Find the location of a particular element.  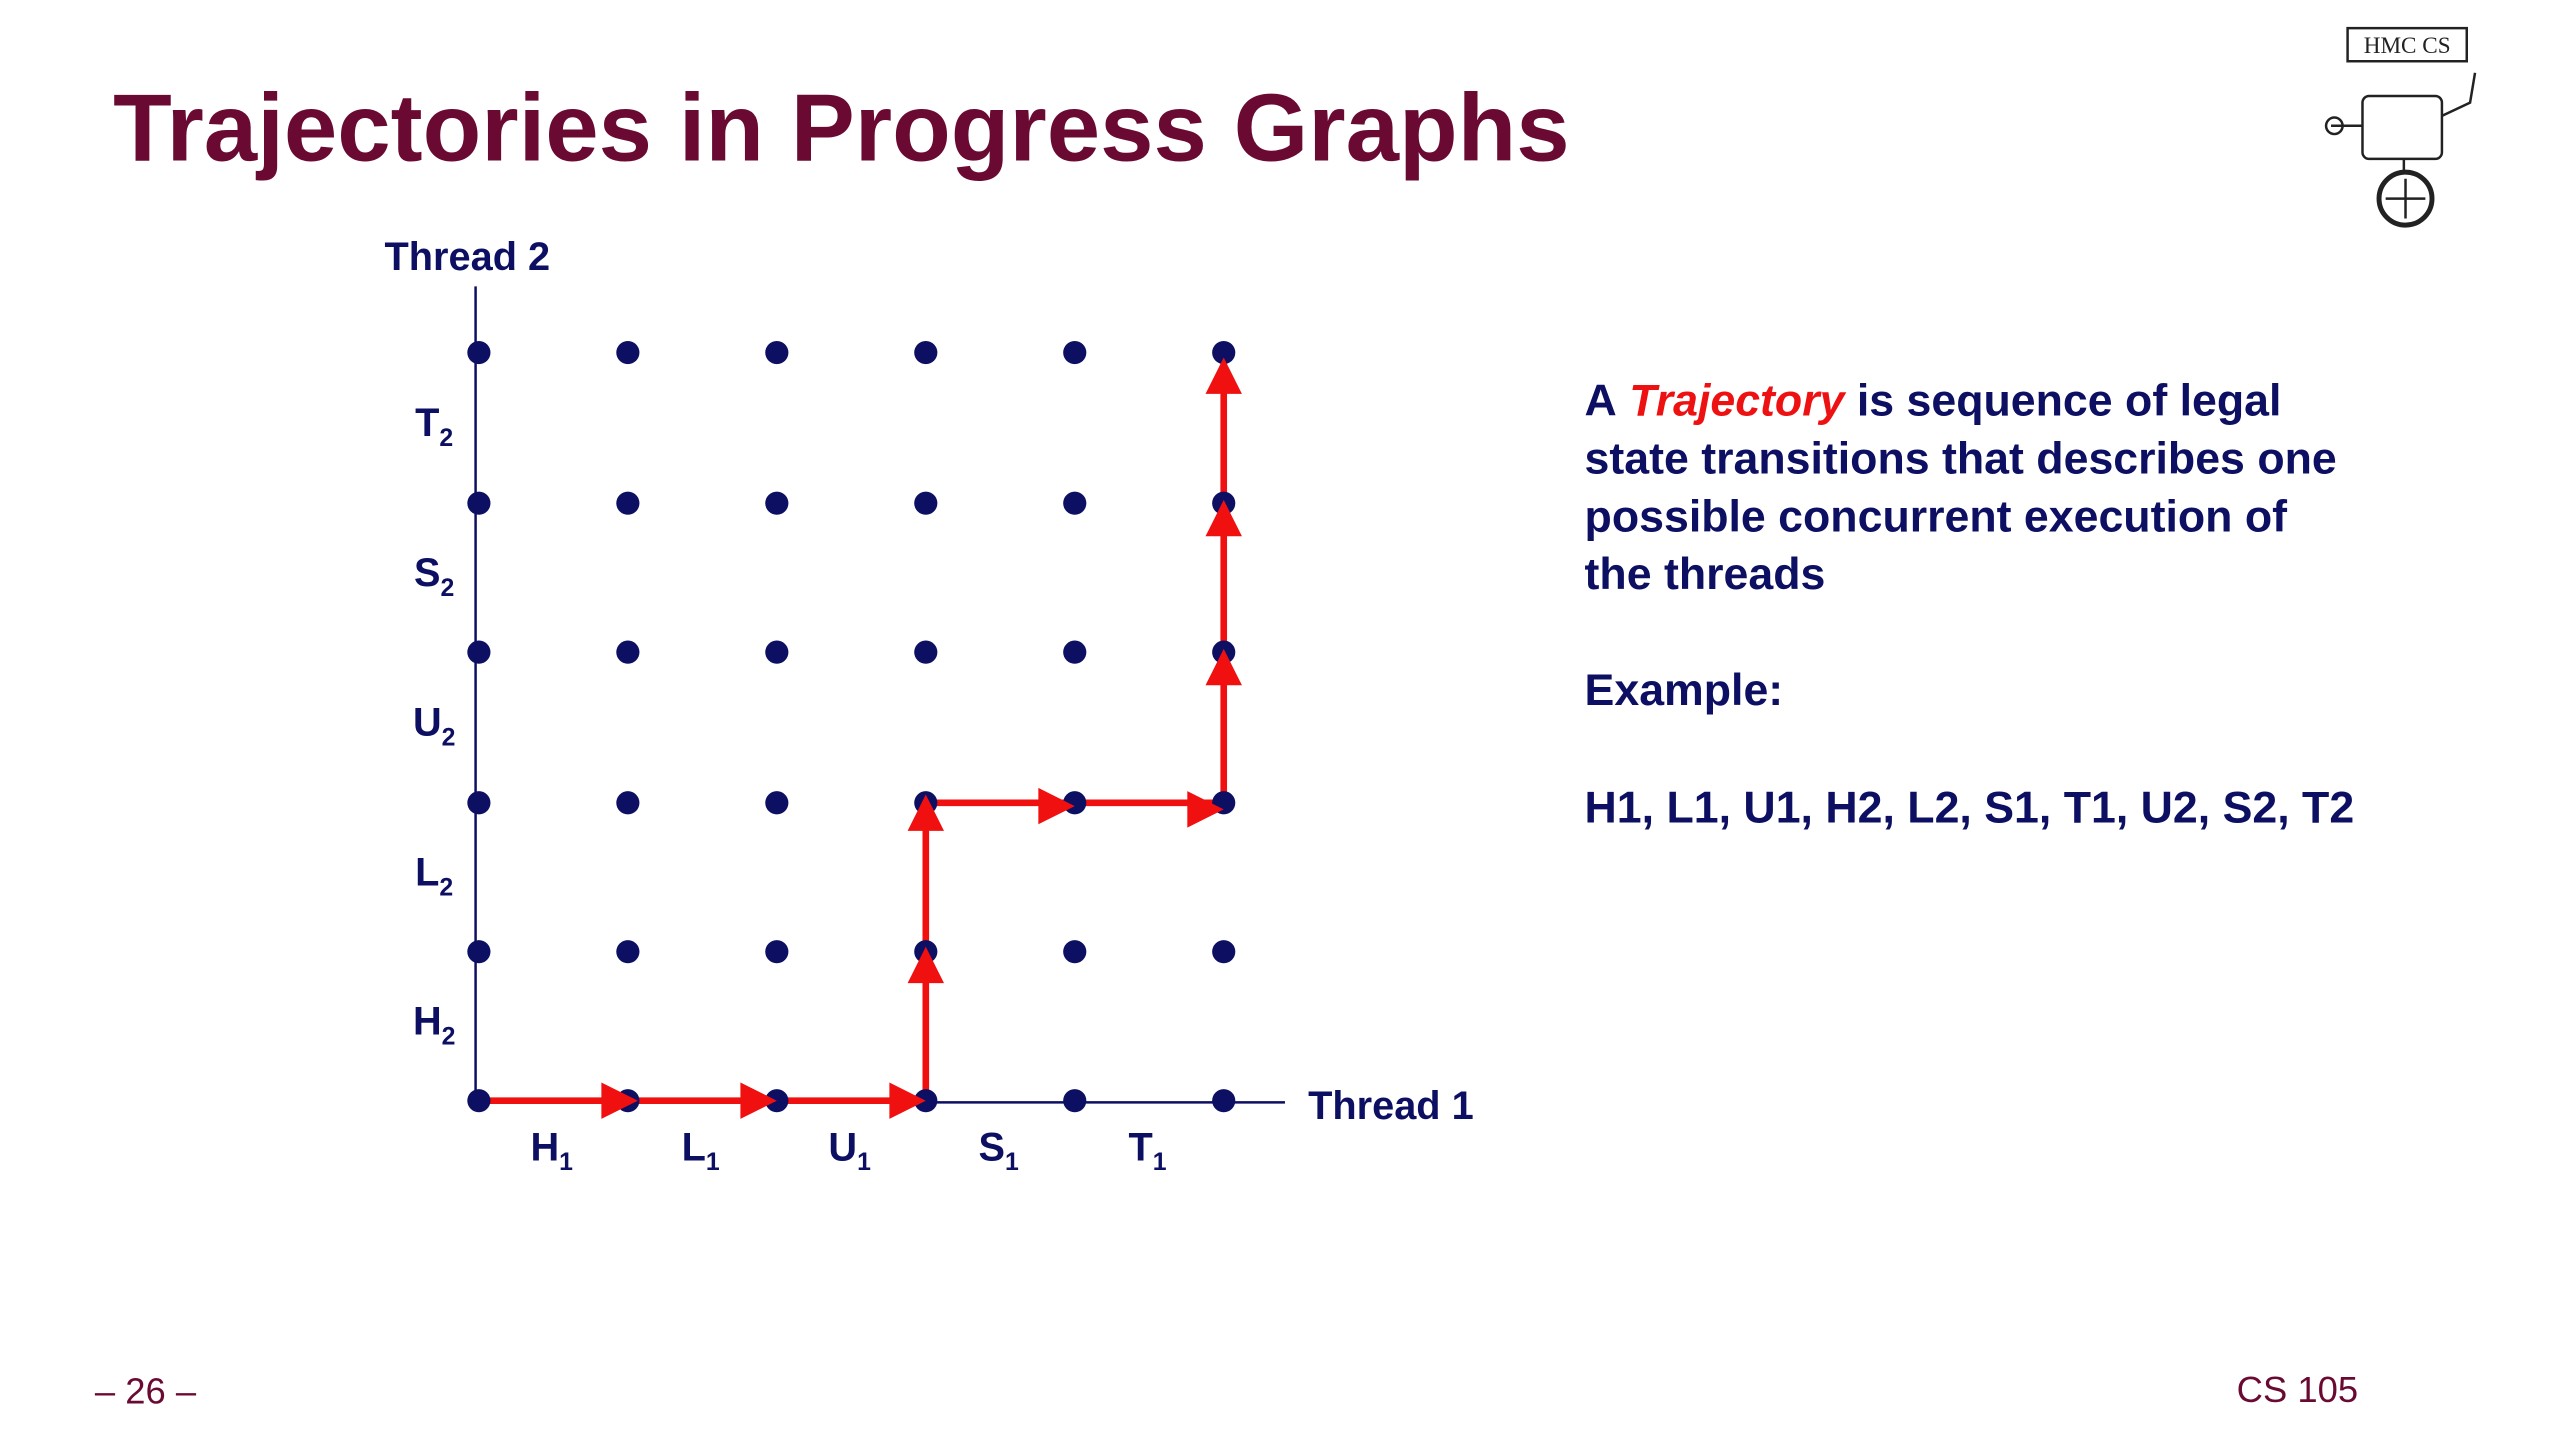

y-tick-label: L2 is located at coordinates (434, 876).